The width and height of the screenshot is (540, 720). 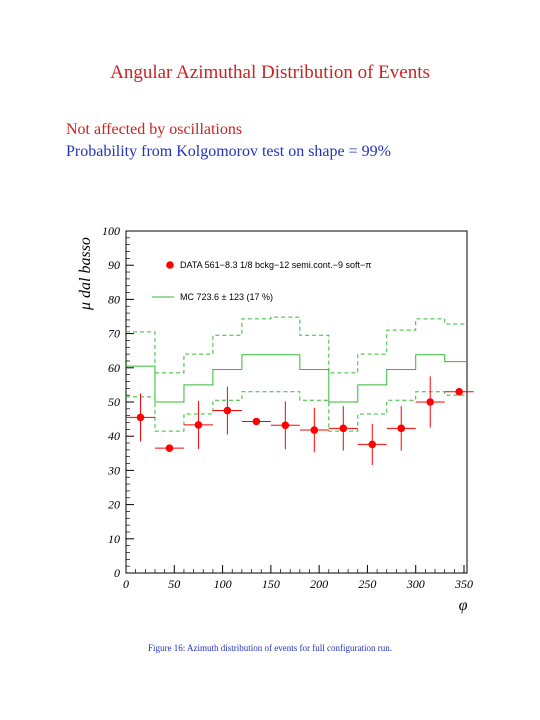 I want to click on x-tick-label: 100, so click(x=223, y=584).